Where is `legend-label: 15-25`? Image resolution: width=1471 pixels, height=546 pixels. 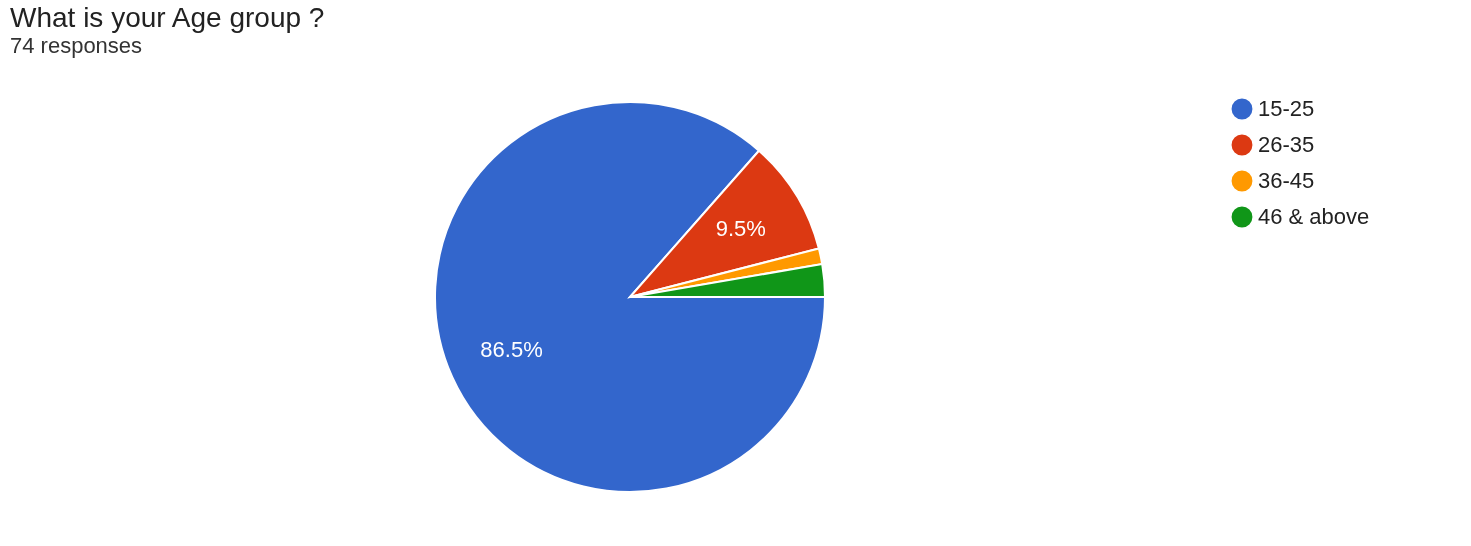
legend-label: 15-25 is located at coordinates (1286, 108).